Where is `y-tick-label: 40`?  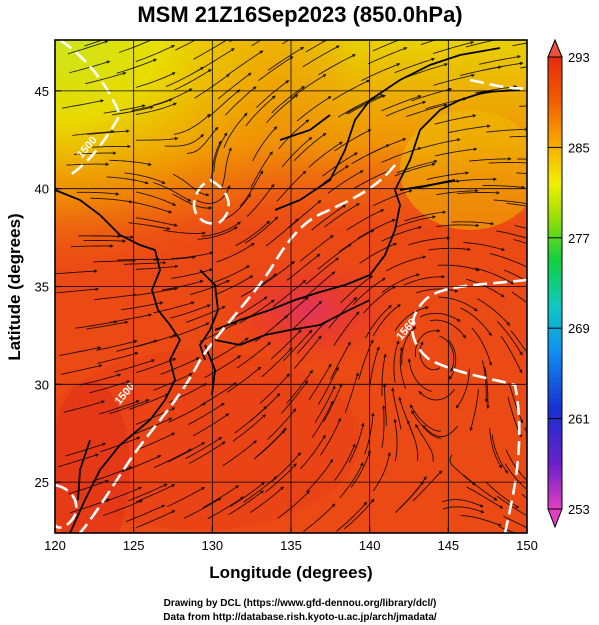 y-tick-label: 40 is located at coordinates (42, 189).